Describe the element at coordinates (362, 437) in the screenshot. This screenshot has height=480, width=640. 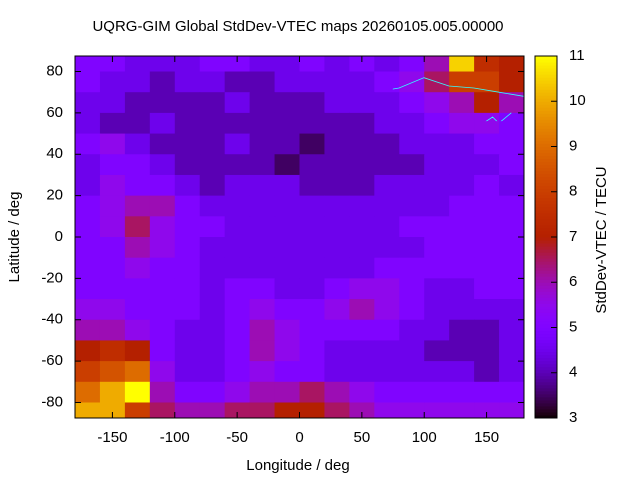
I see `x-tick-label: 50` at that location.